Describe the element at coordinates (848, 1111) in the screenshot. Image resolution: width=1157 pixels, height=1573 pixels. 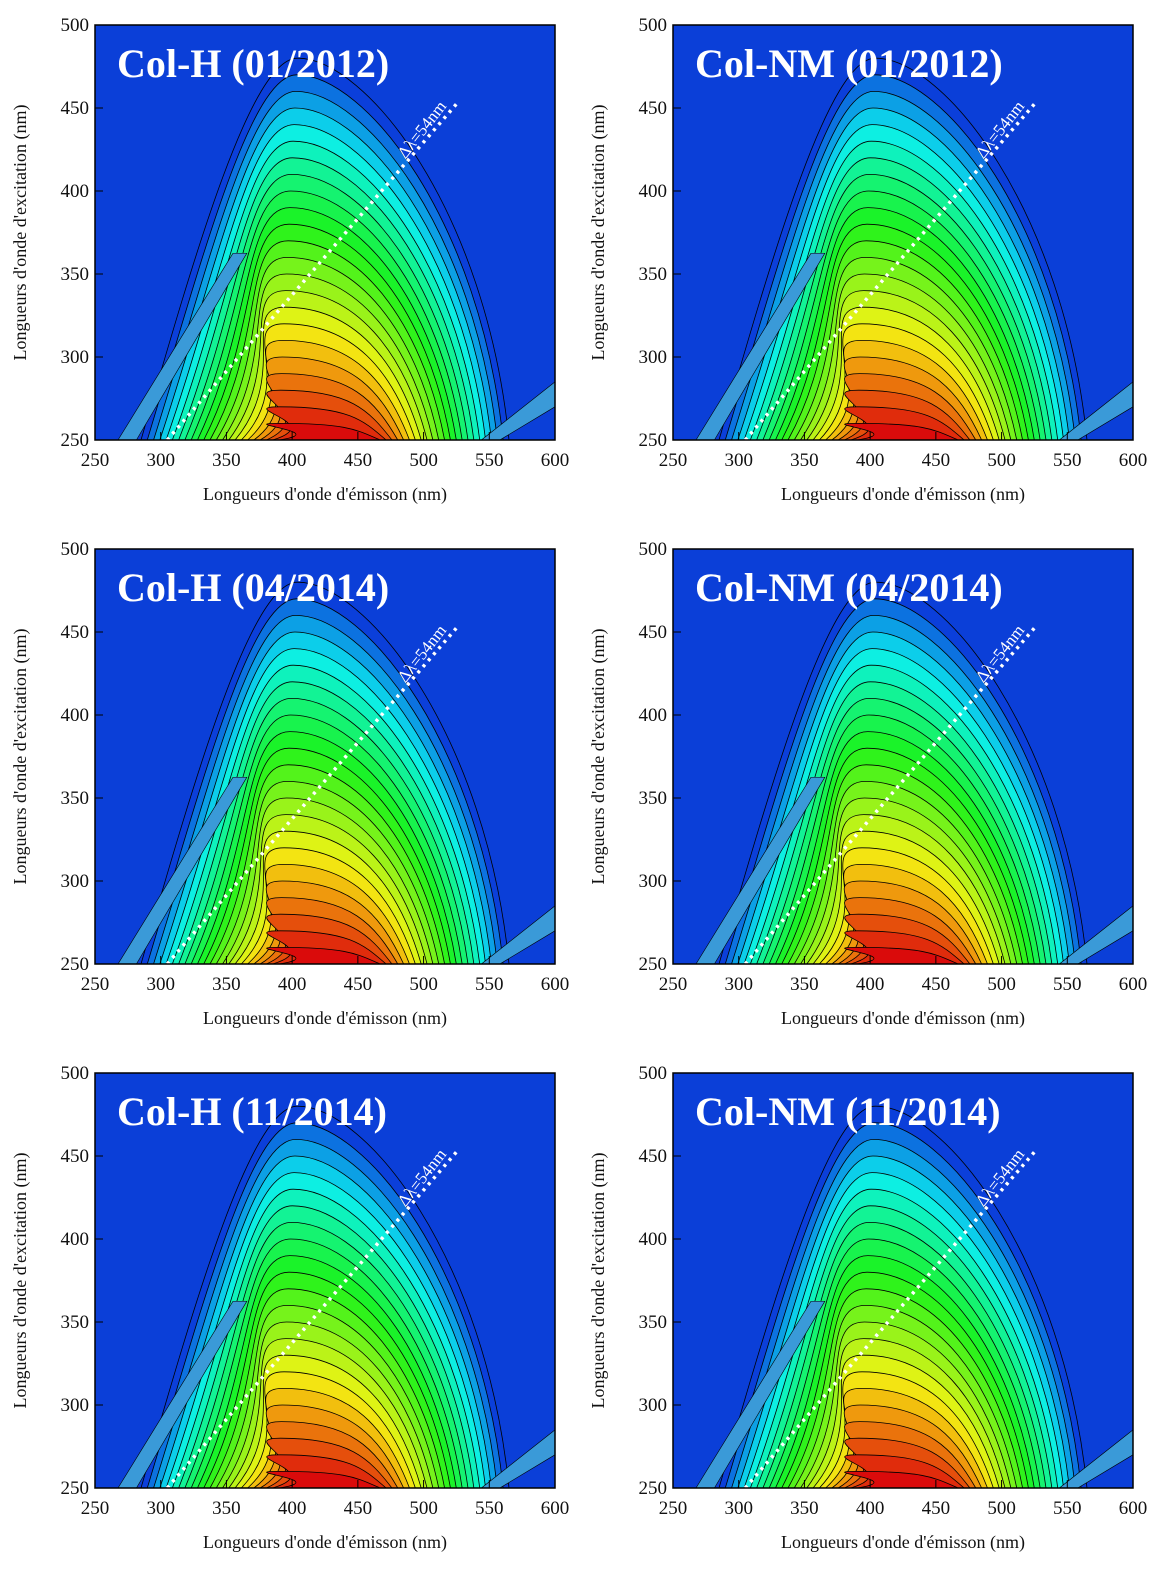
I see `chart-title: Col-NM (11/2014)` at that location.